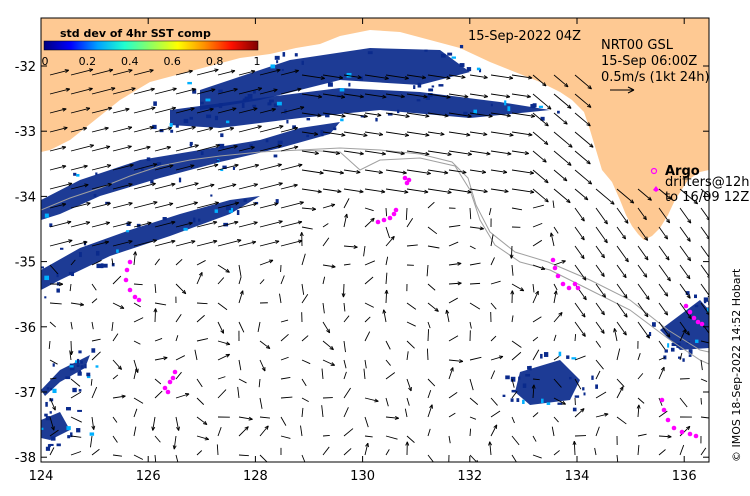  I want to click on drifter-marker-icon, so click(656, 189).